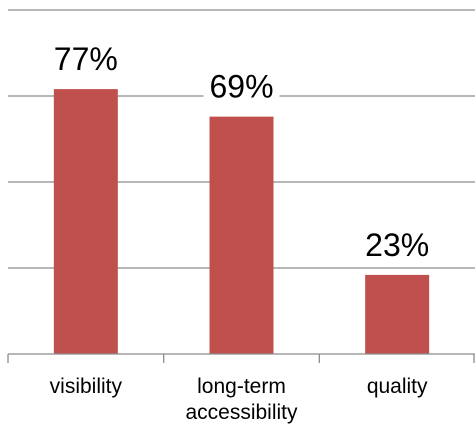 The width and height of the screenshot is (475, 431). I want to click on tick-label-visibility: visibility, so click(86, 386).